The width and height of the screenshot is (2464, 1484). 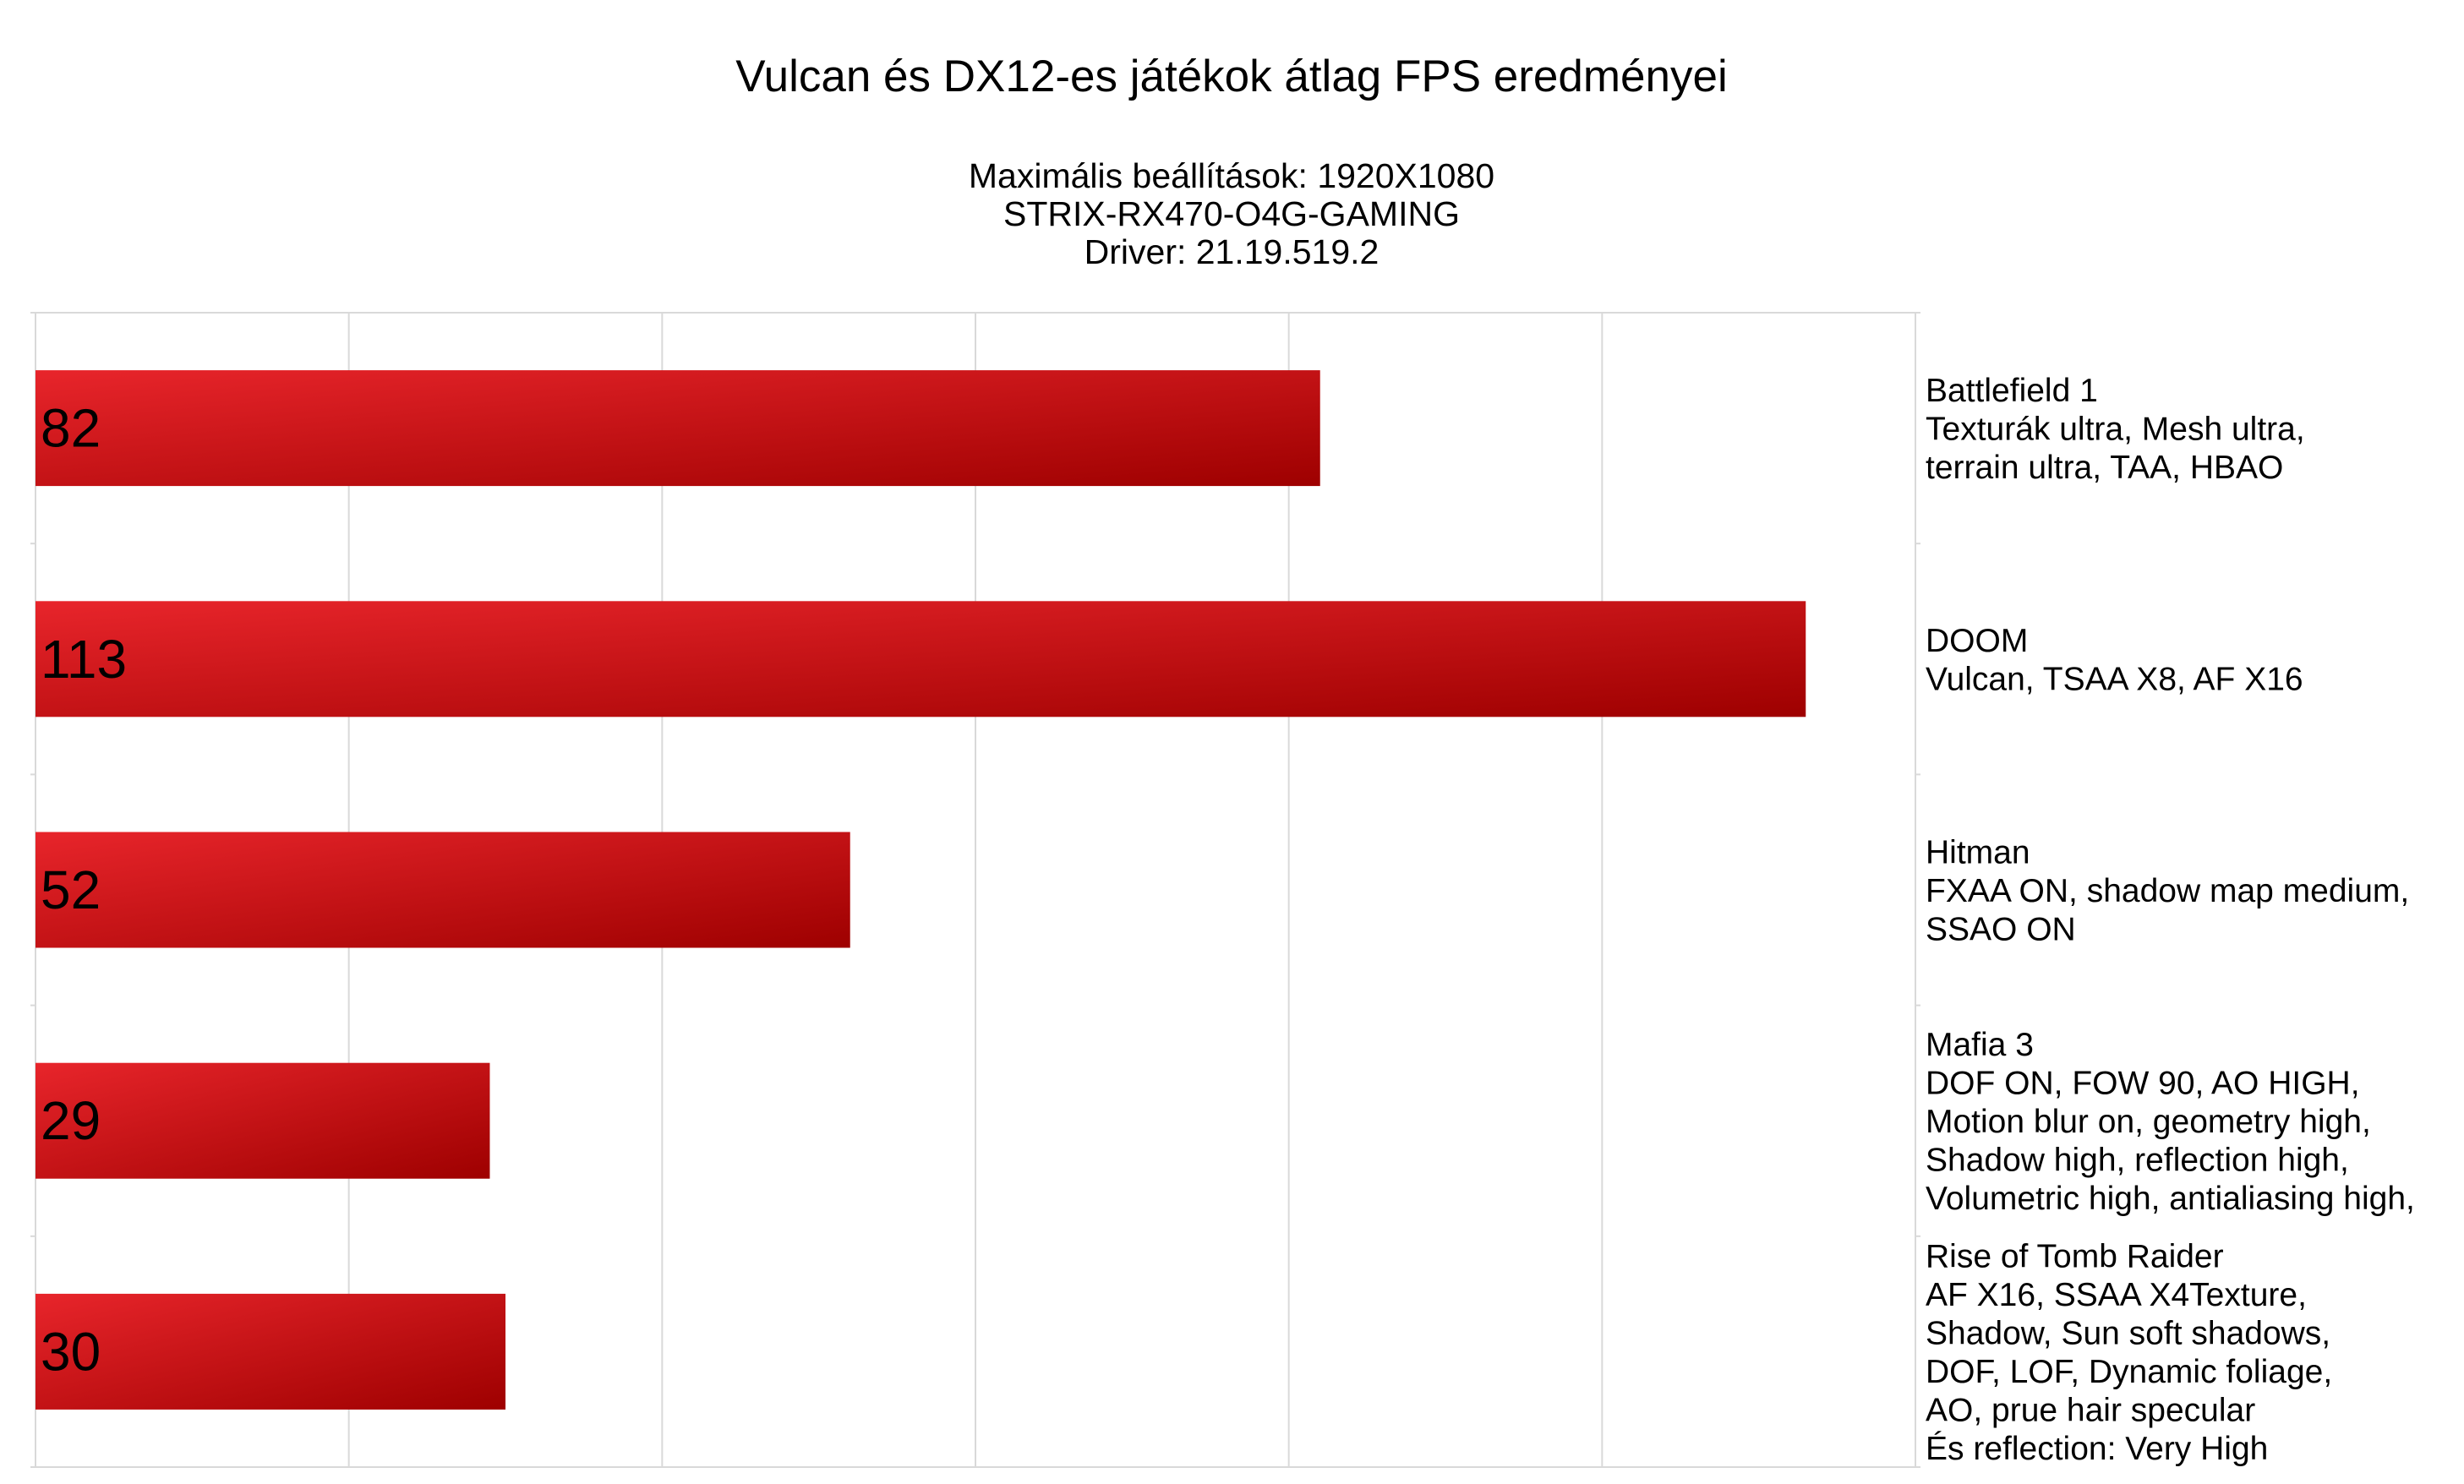 What do you see at coordinates (2128, 1334) in the screenshot?
I see `category-label: Shadow, Sun soft shadows,` at bounding box center [2128, 1334].